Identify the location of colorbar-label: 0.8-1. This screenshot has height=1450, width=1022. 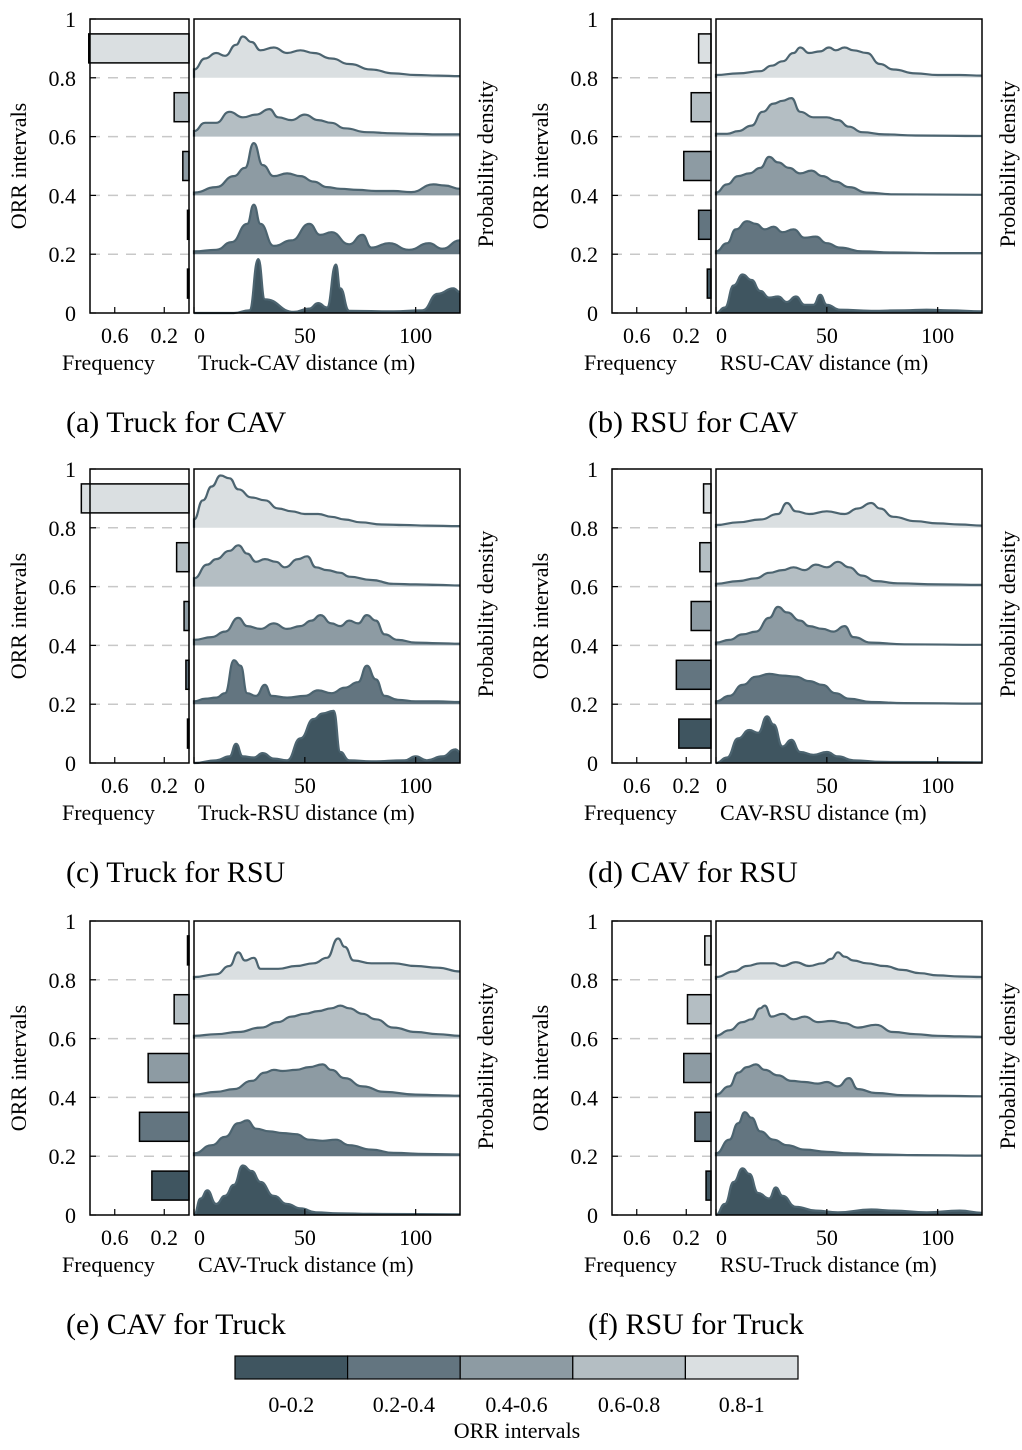
(742, 1404).